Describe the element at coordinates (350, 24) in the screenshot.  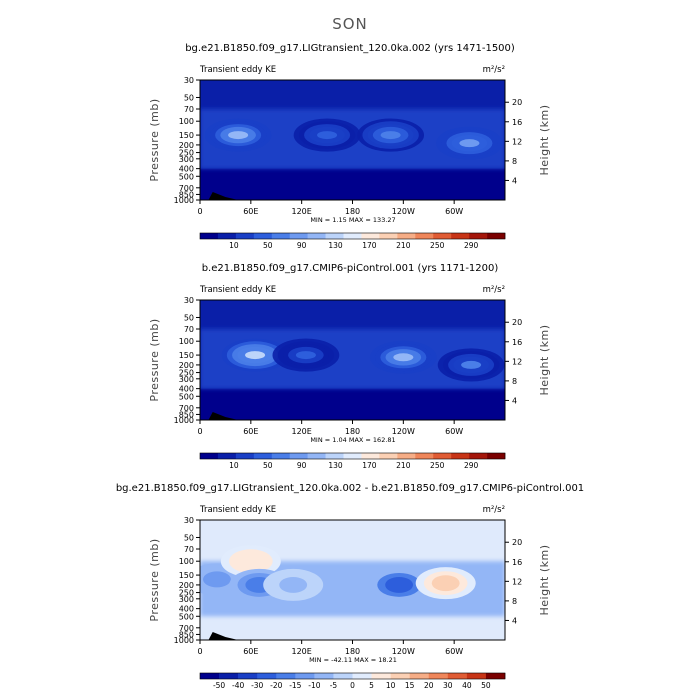
I see `figure-title: SON` at that location.